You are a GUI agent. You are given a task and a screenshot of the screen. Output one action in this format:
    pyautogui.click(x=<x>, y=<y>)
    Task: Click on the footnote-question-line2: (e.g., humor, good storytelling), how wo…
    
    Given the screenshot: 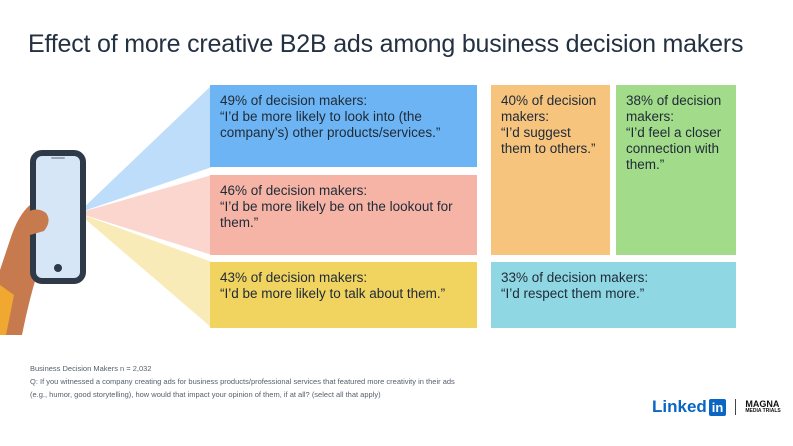 What is the action you would take?
    pyautogui.click(x=205, y=394)
    